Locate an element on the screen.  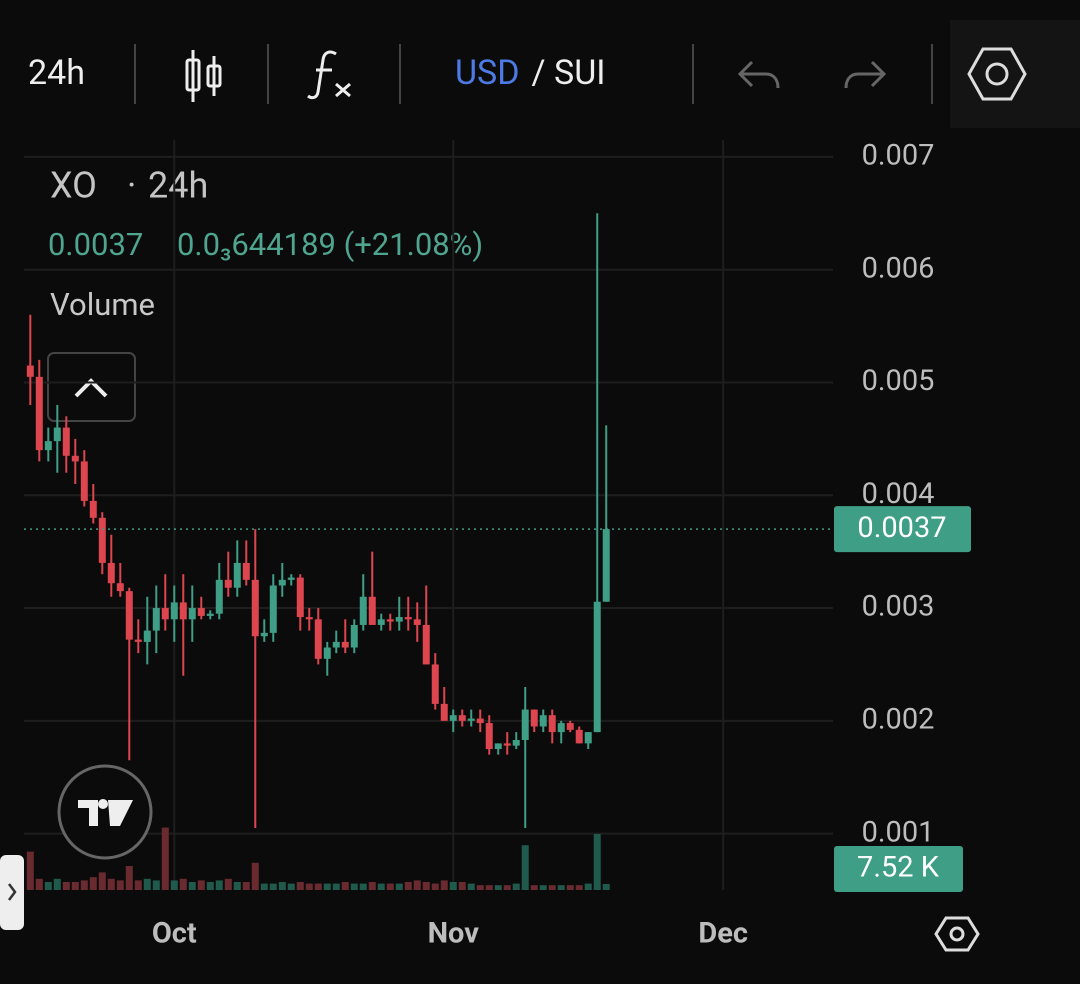
volume-label: 7.52 K is located at coordinates (898, 868).